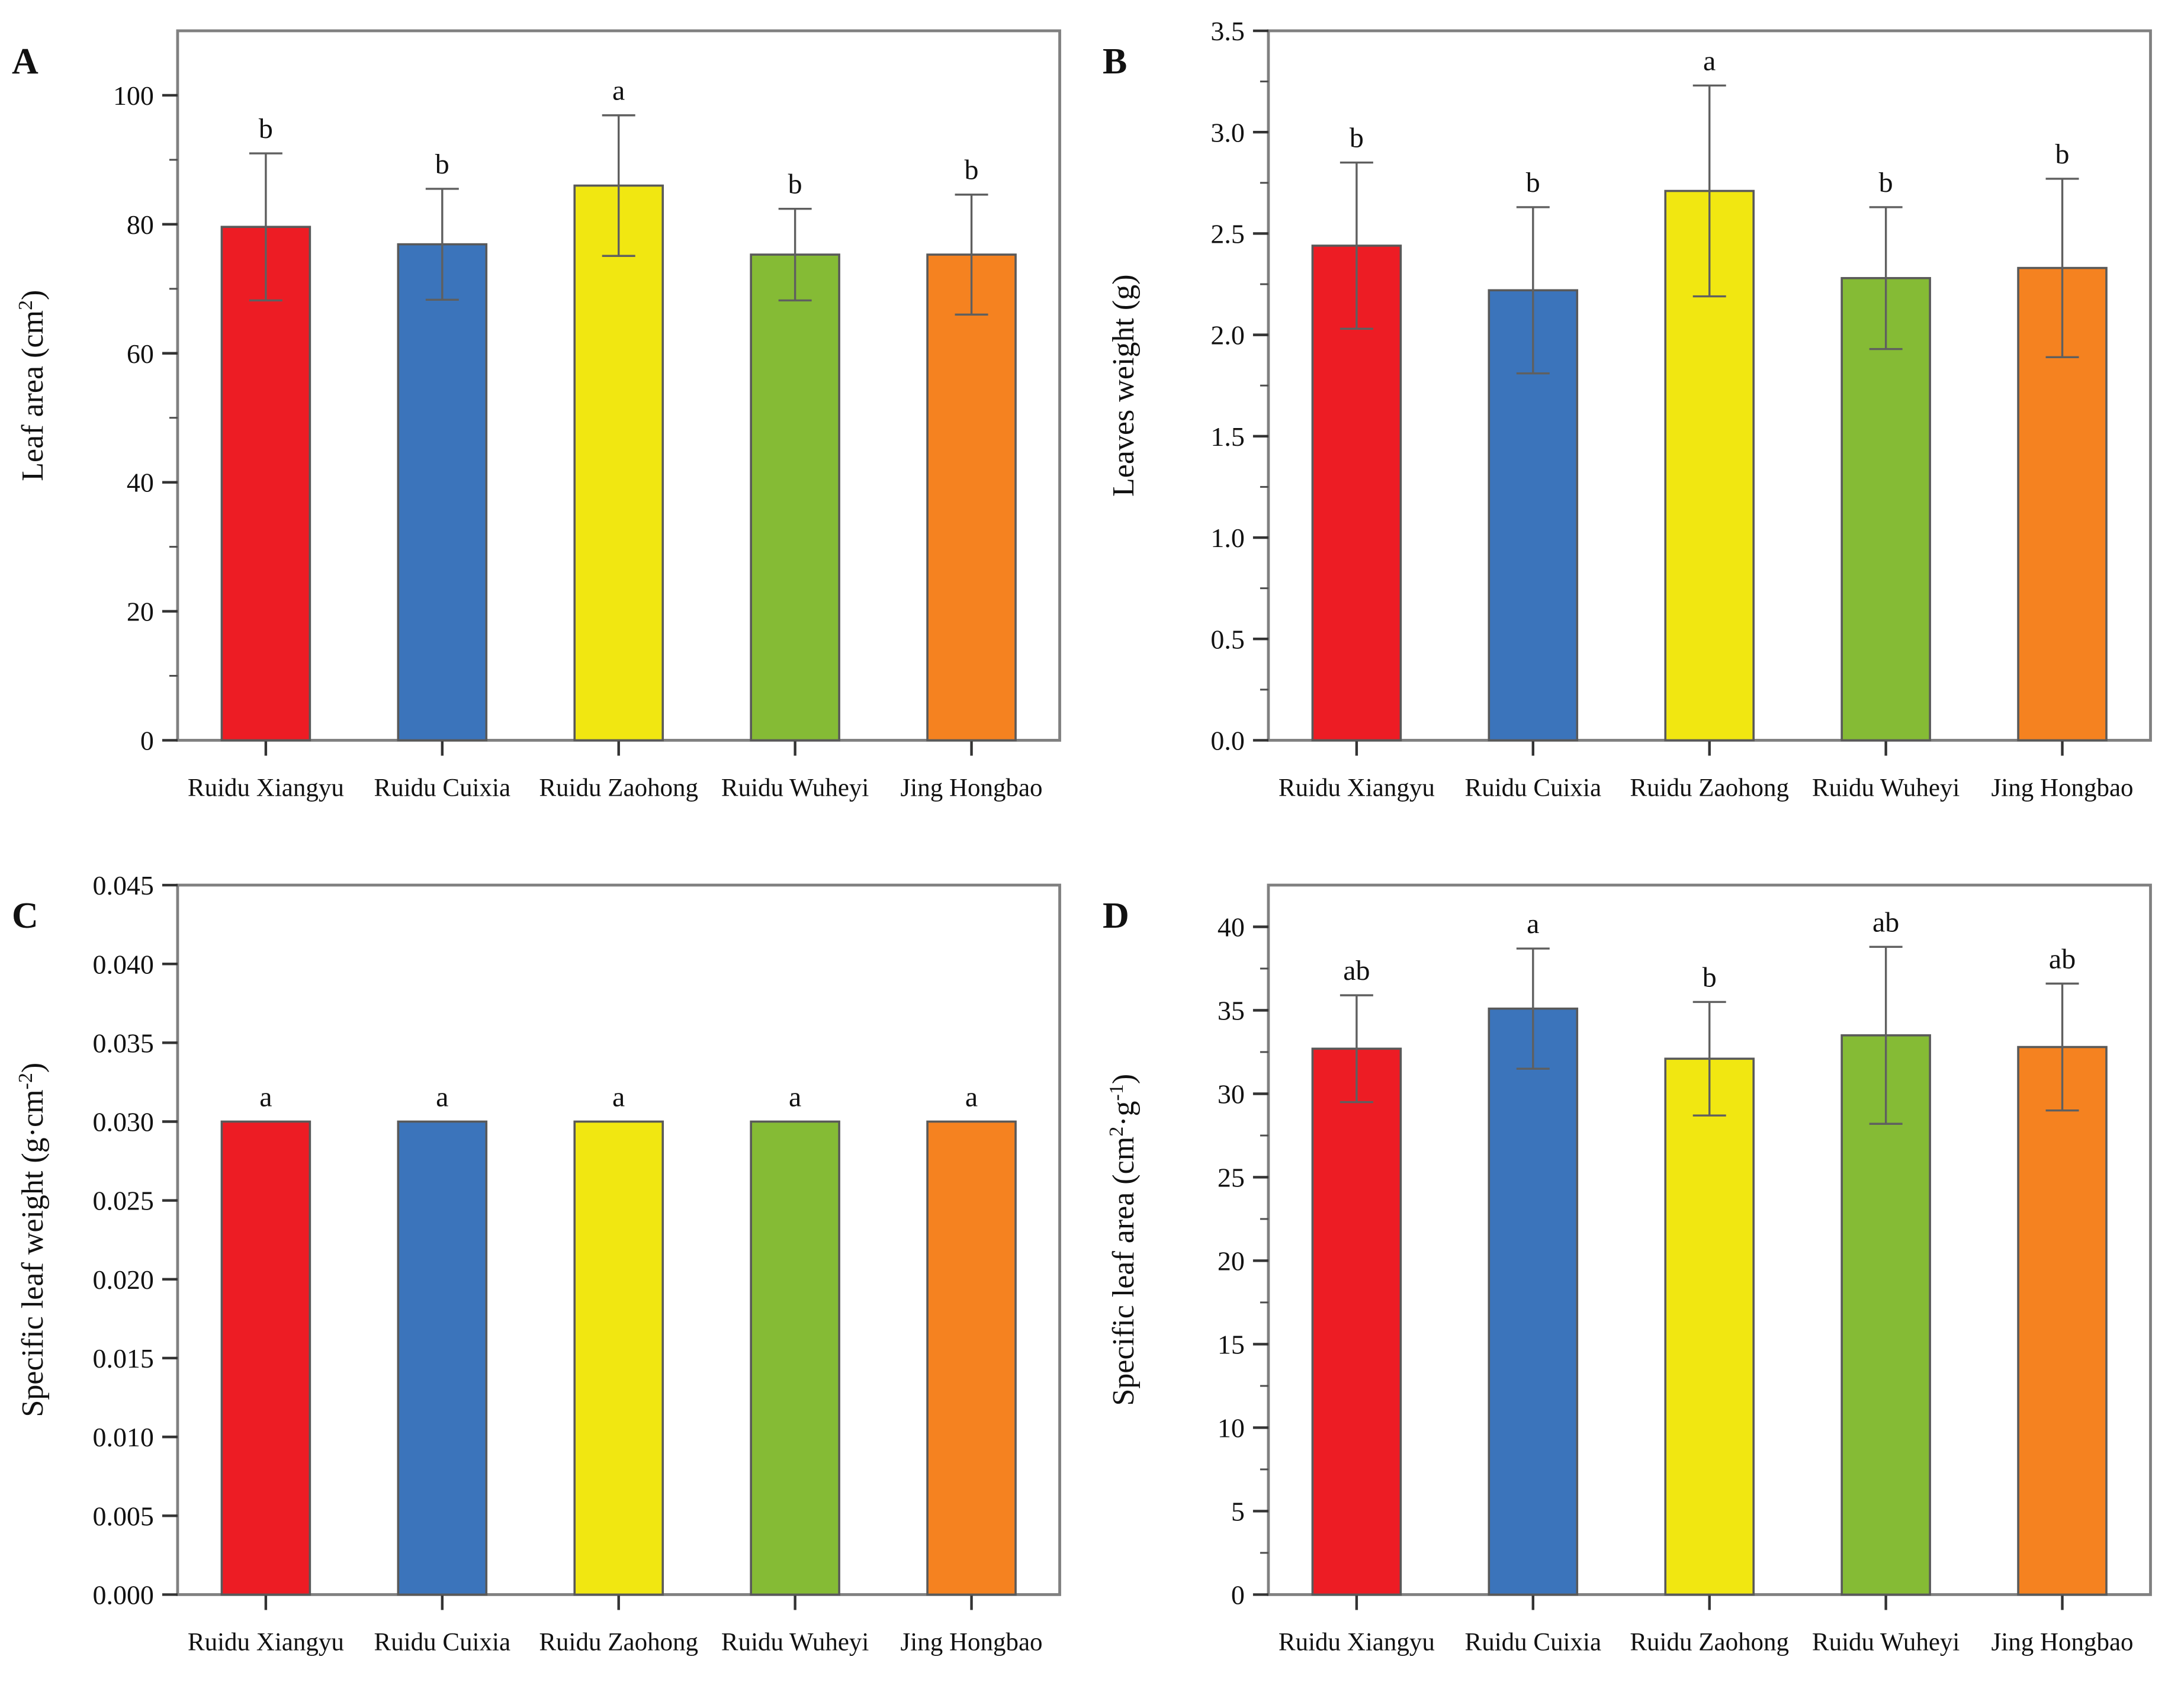 The image size is (2181, 1708). Describe the element at coordinates (1115, 916) in the screenshot. I see `panel-letter: D` at that location.